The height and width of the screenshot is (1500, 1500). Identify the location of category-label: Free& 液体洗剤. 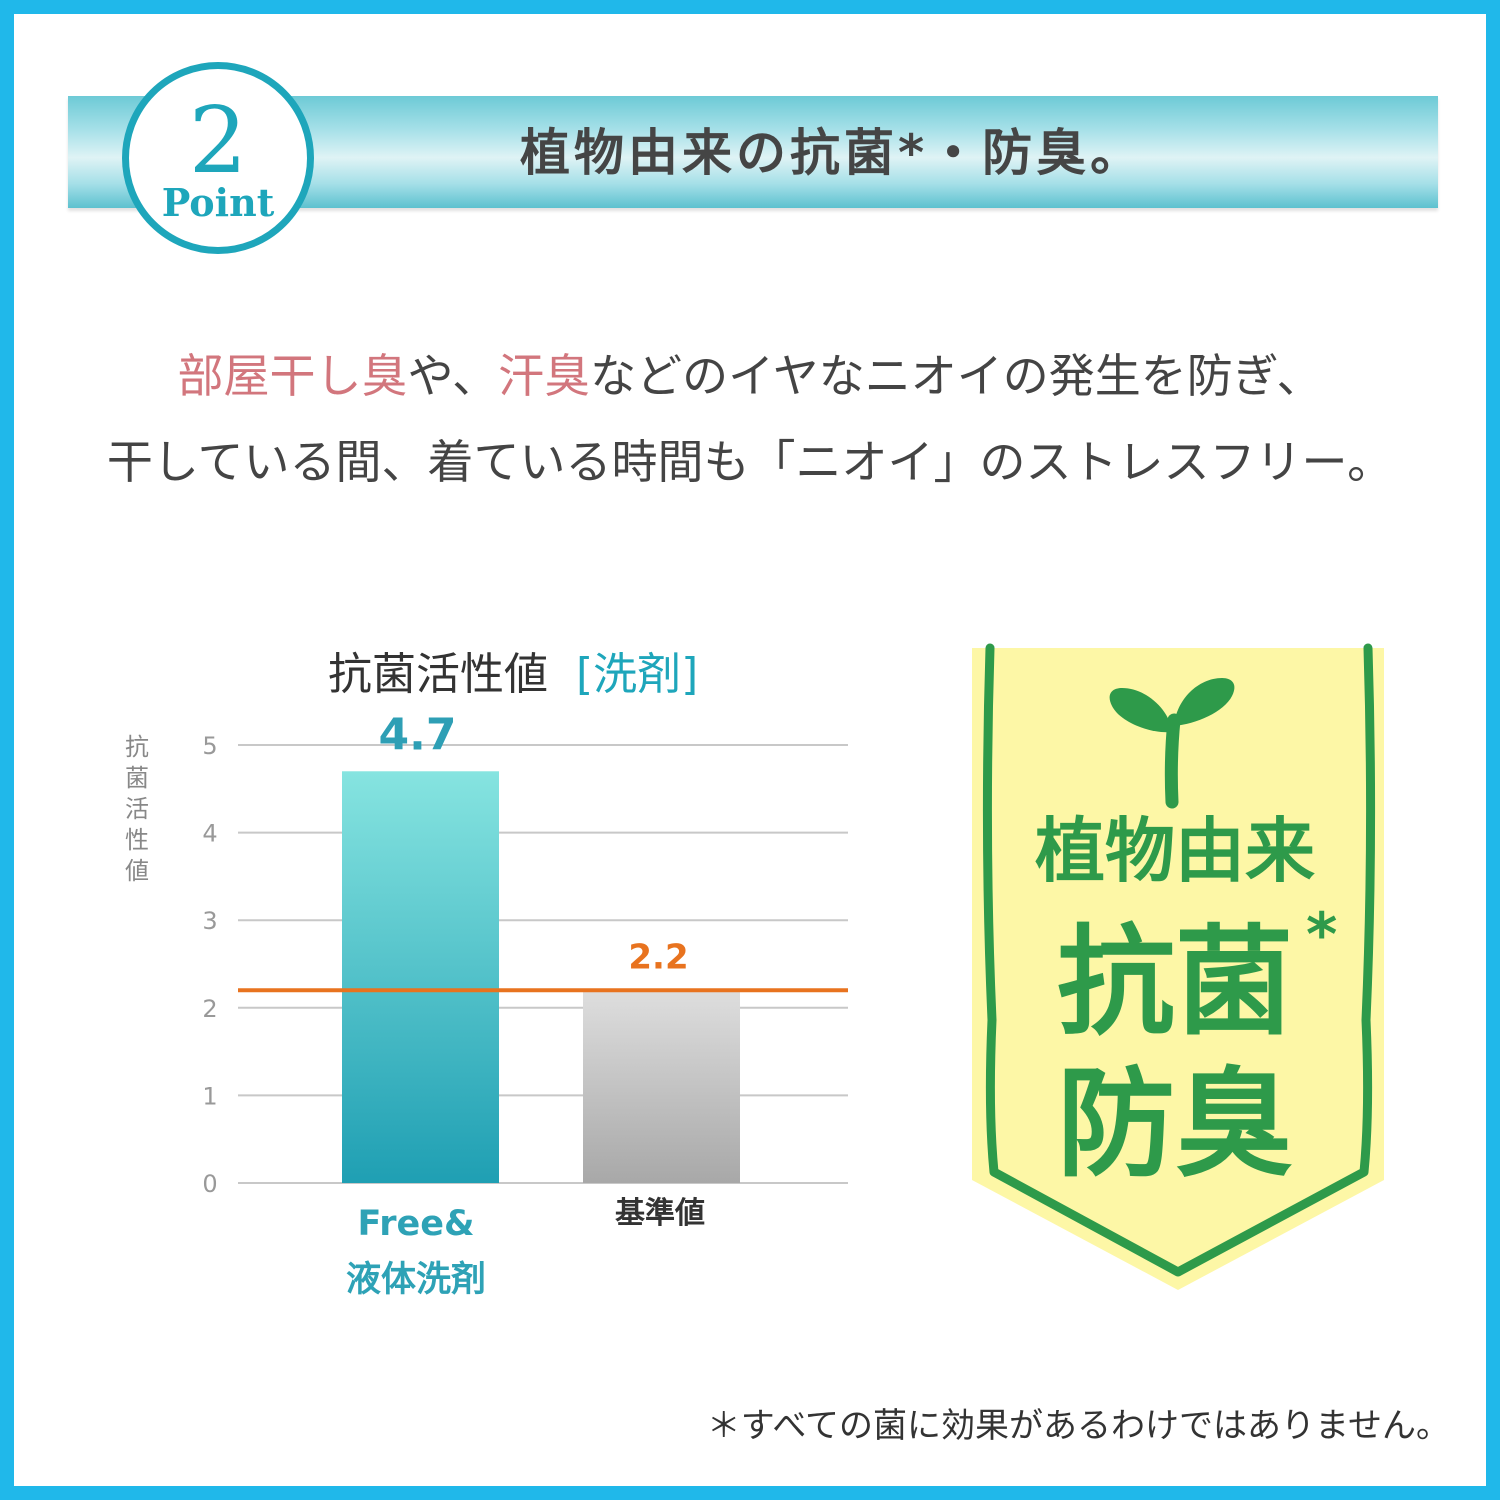
(415, 1252).